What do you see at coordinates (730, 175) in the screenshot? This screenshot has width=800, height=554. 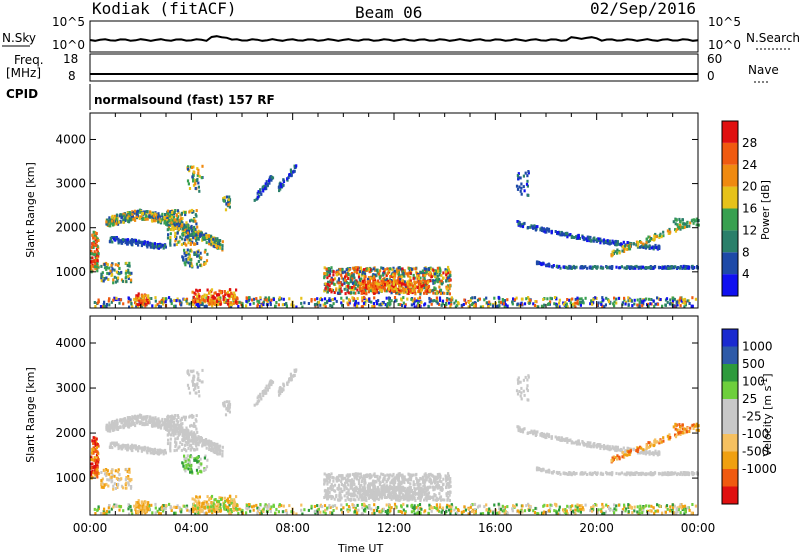 I see `power-colorbar-swatch` at bounding box center [730, 175].